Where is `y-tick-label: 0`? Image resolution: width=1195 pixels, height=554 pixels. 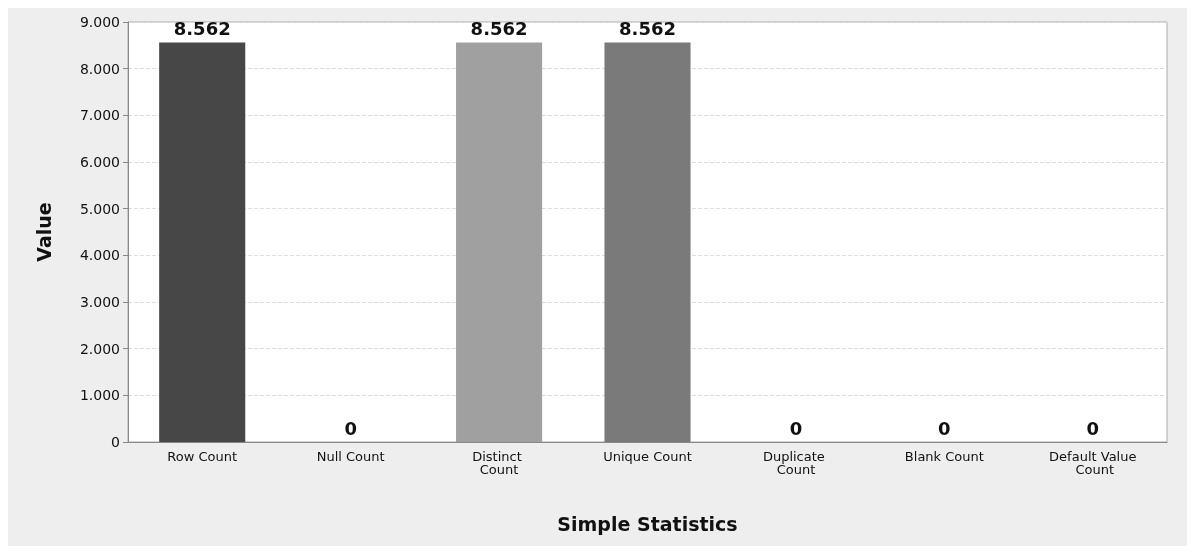
y-tick-label: 0 is located at coordinates (115, 442).